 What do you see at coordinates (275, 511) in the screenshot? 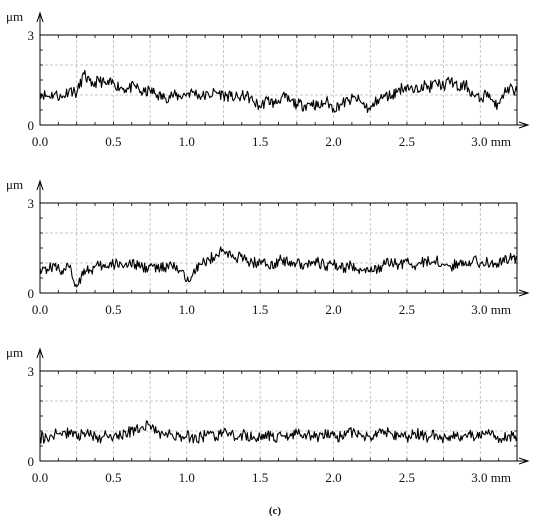
I see `figure-caption: (c)` at bounding box center [275, 511].